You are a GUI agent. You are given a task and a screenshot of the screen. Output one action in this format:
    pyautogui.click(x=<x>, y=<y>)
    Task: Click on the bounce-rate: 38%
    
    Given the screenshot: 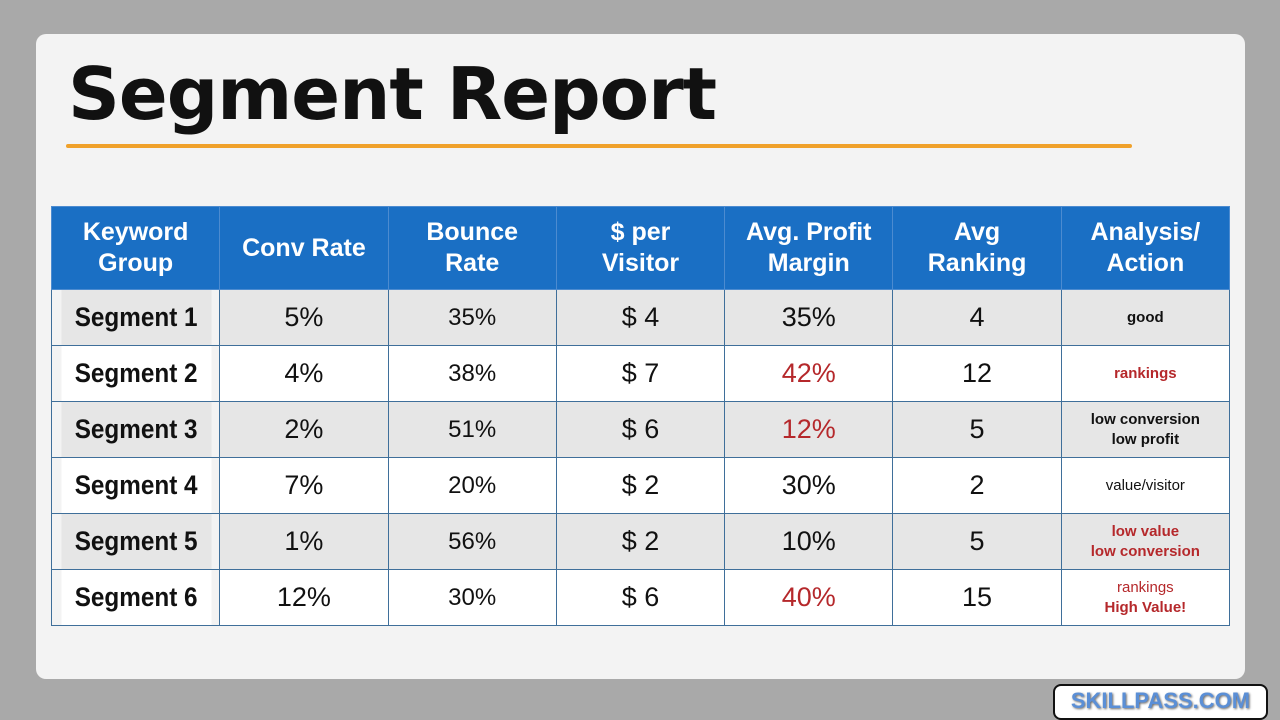 What is the action you would take?
    pyautogui.click(x=472, y=373)
    